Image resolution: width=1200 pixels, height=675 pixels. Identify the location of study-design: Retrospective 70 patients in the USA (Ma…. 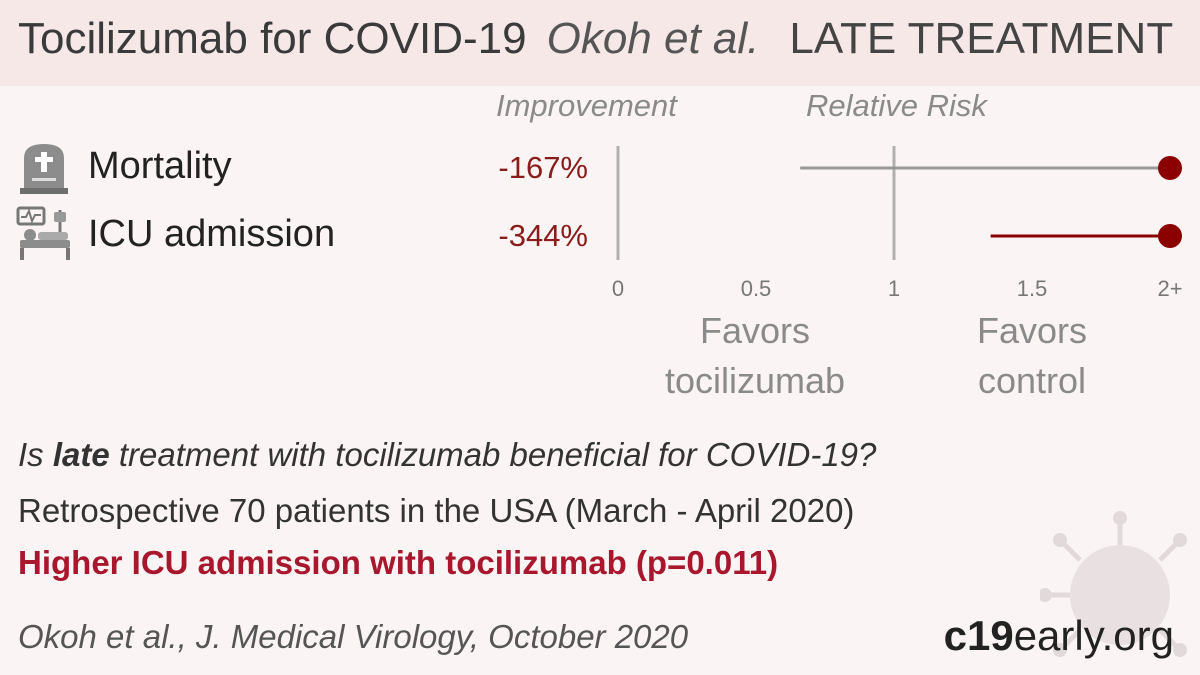
(436, 510).